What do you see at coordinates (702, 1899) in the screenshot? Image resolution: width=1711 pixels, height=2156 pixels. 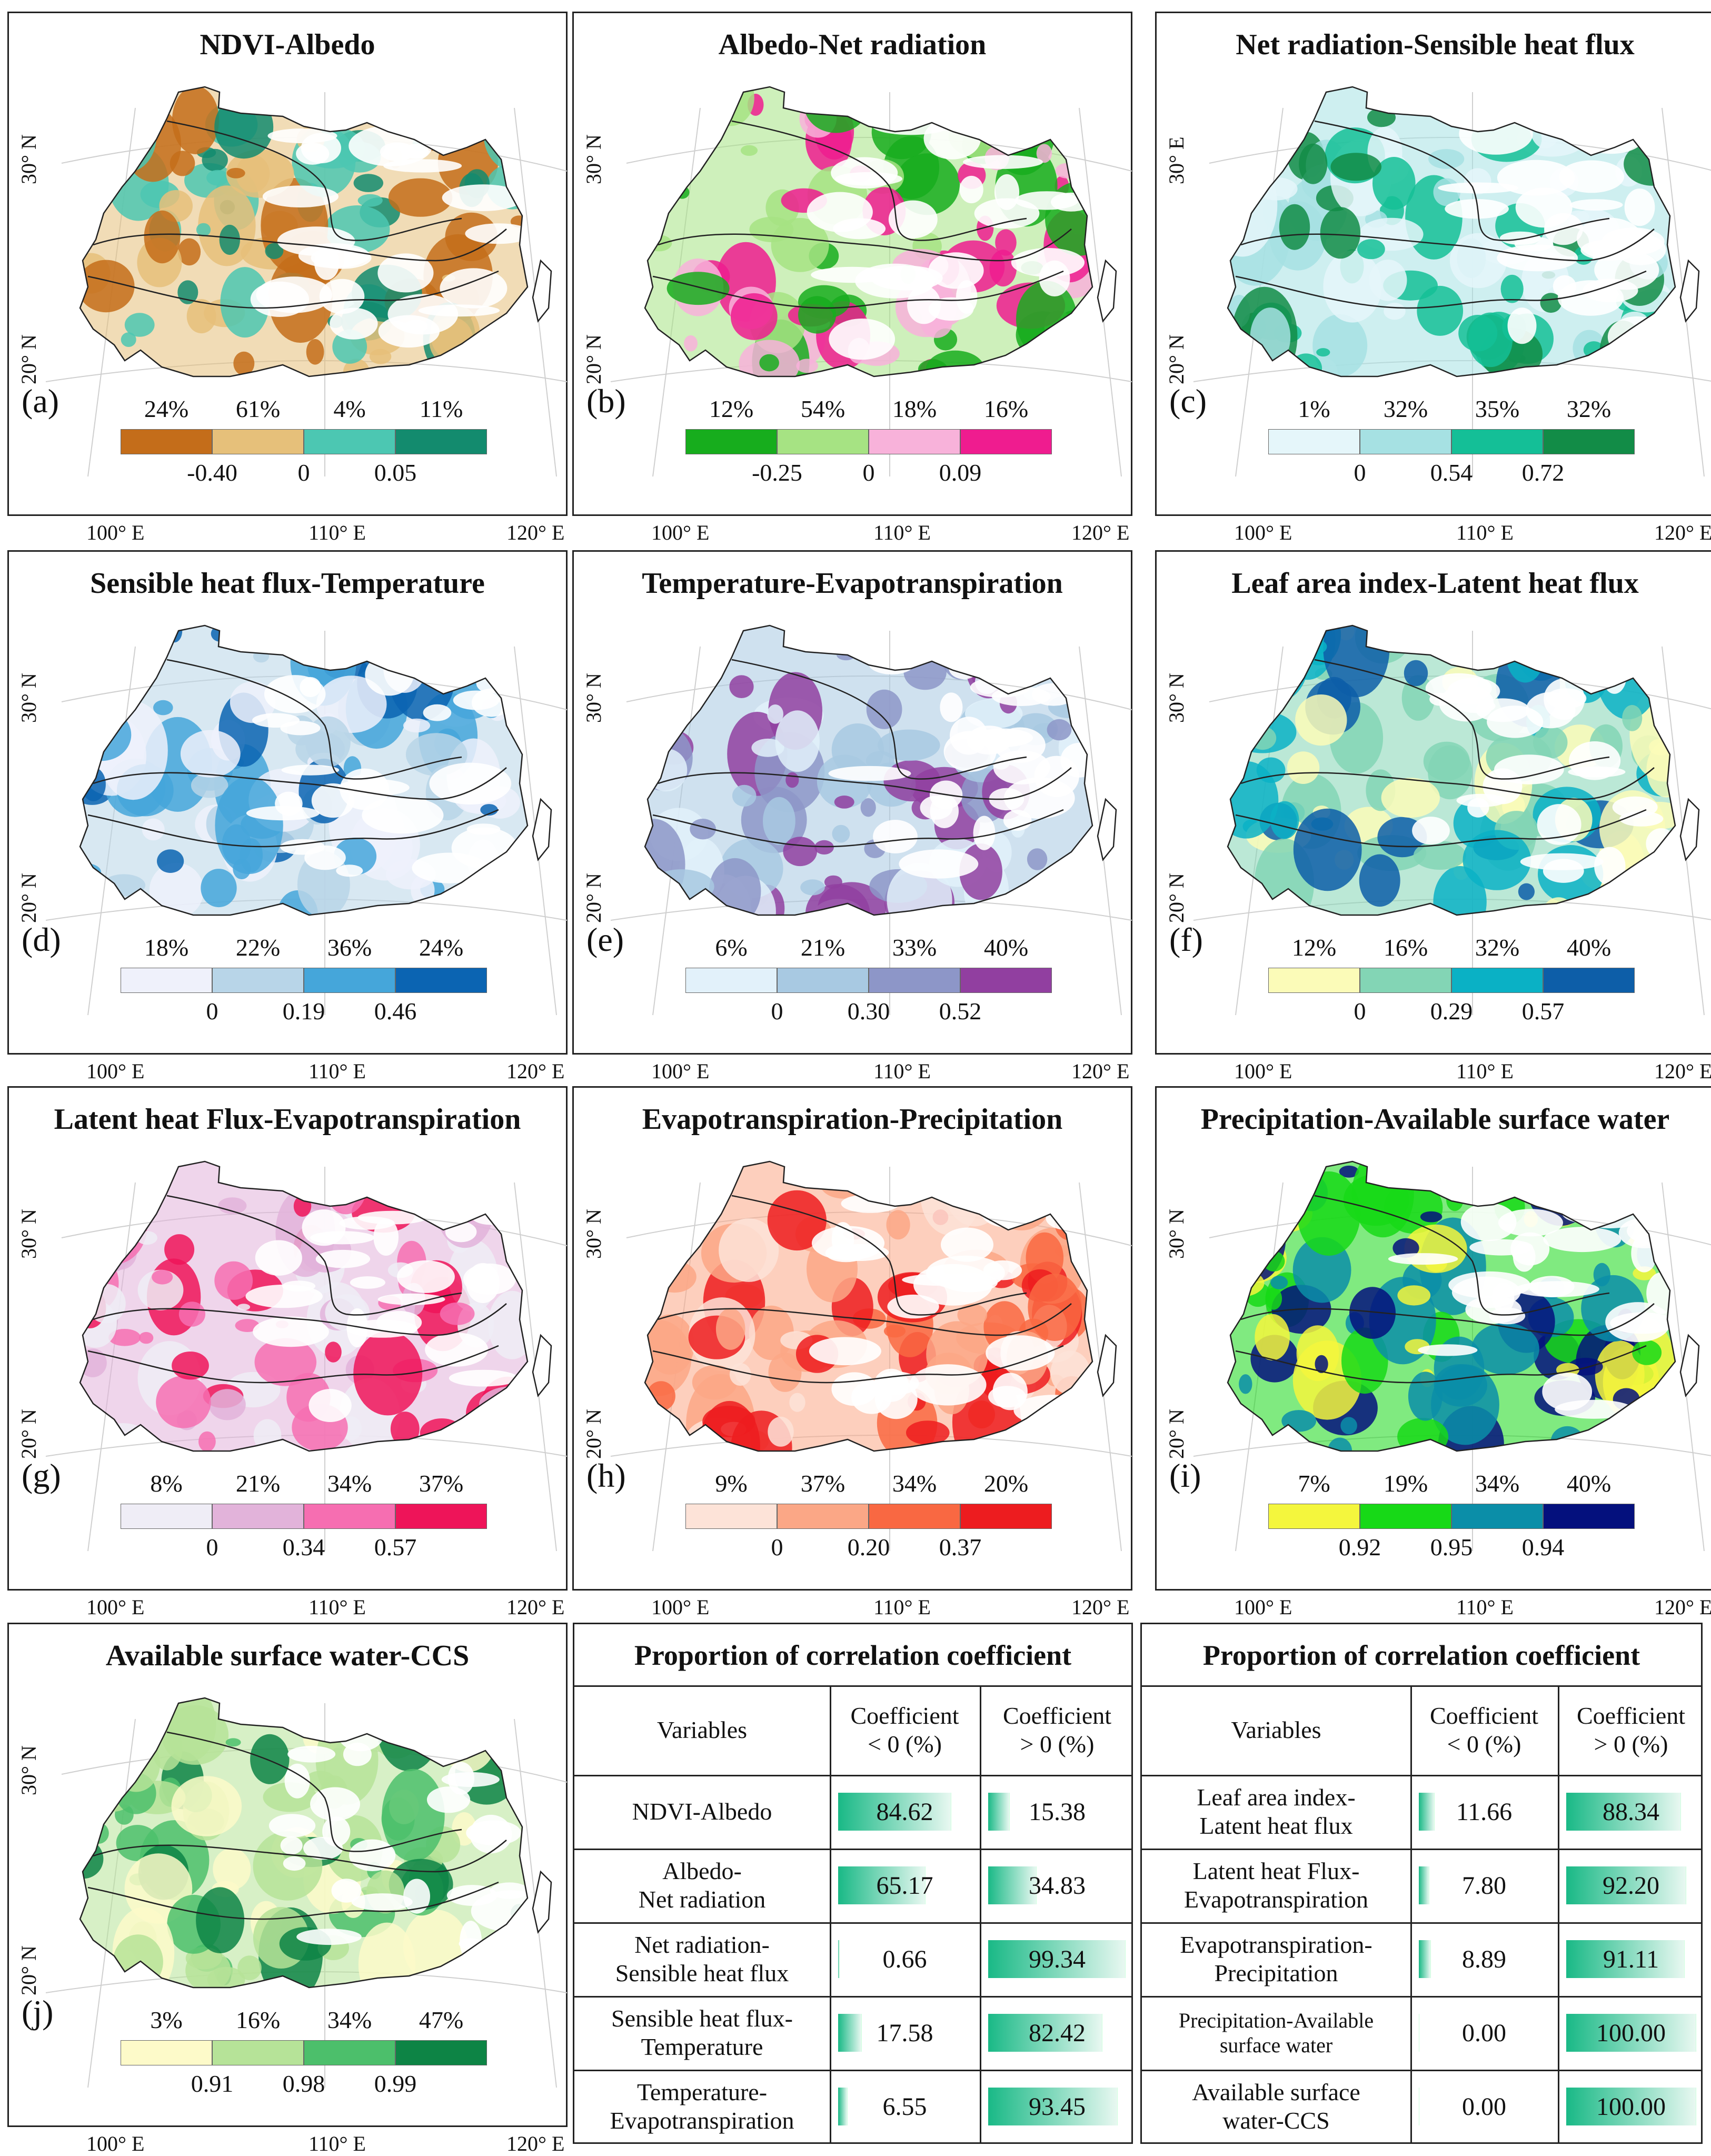 I see `row-label-line: Net radiation` at bounding box center [702, 1899].